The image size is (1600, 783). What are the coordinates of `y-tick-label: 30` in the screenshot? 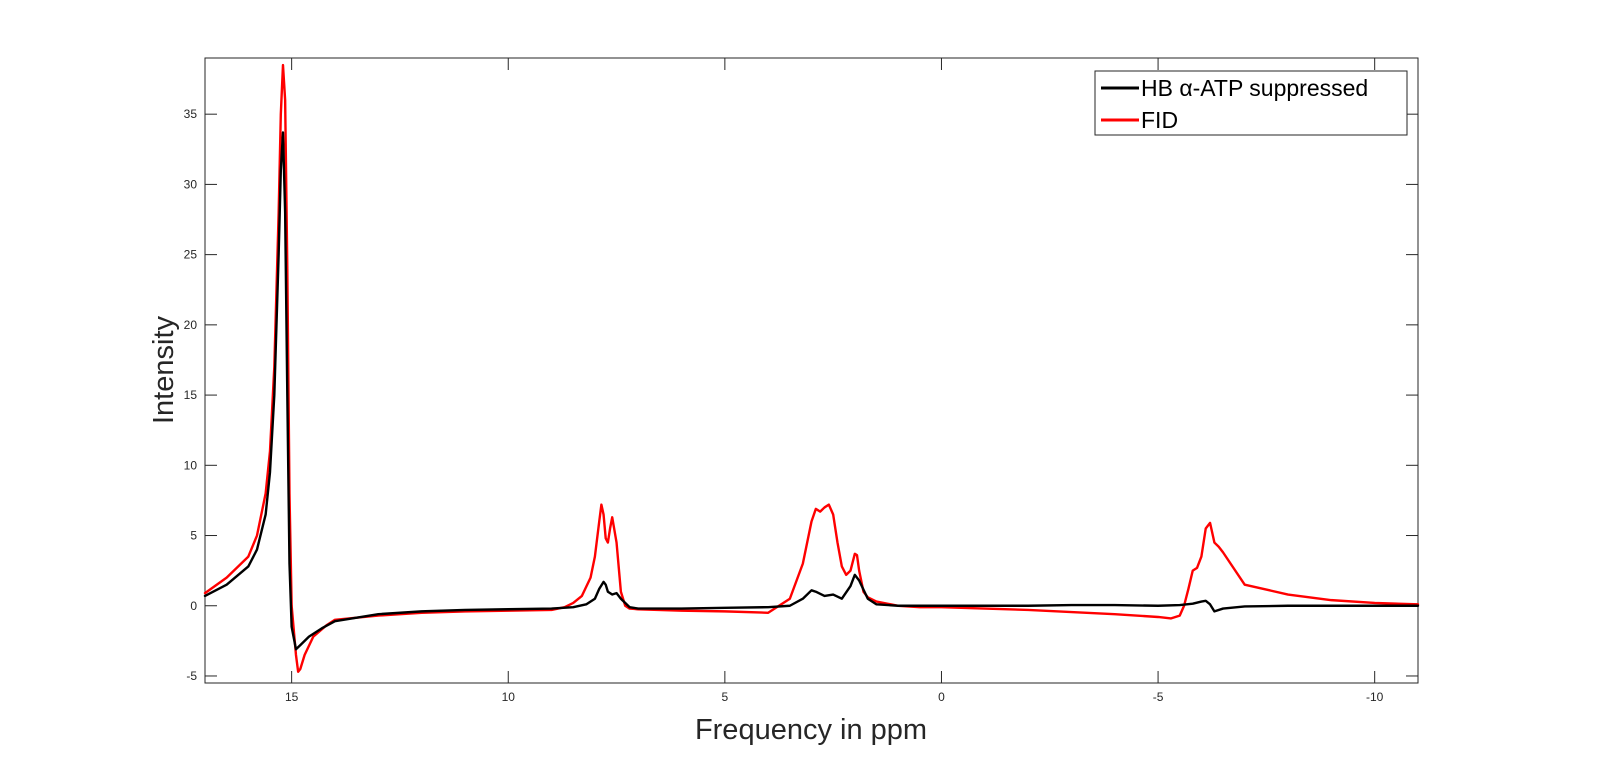 It's located at (191, 184).